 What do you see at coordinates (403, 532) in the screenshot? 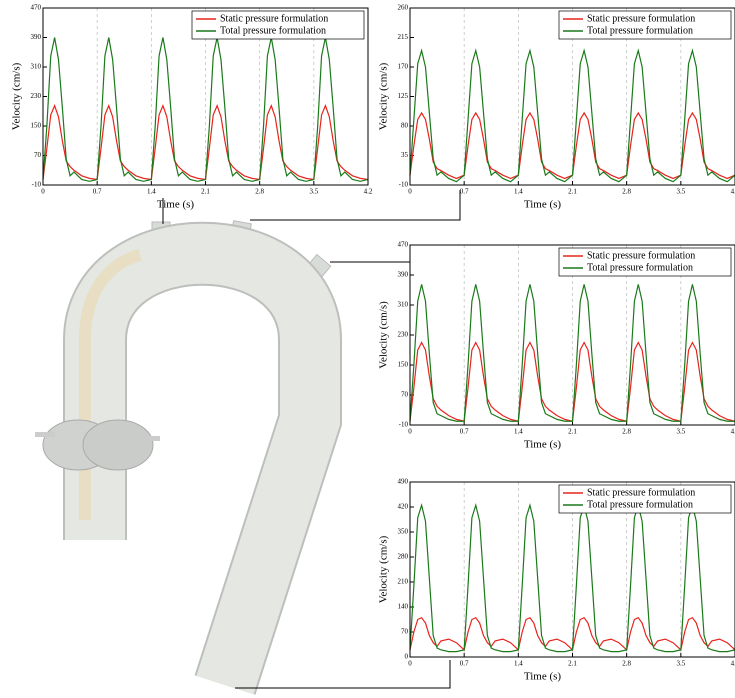
I see `y-tick-label: 350` at bounding box center [403, 532].